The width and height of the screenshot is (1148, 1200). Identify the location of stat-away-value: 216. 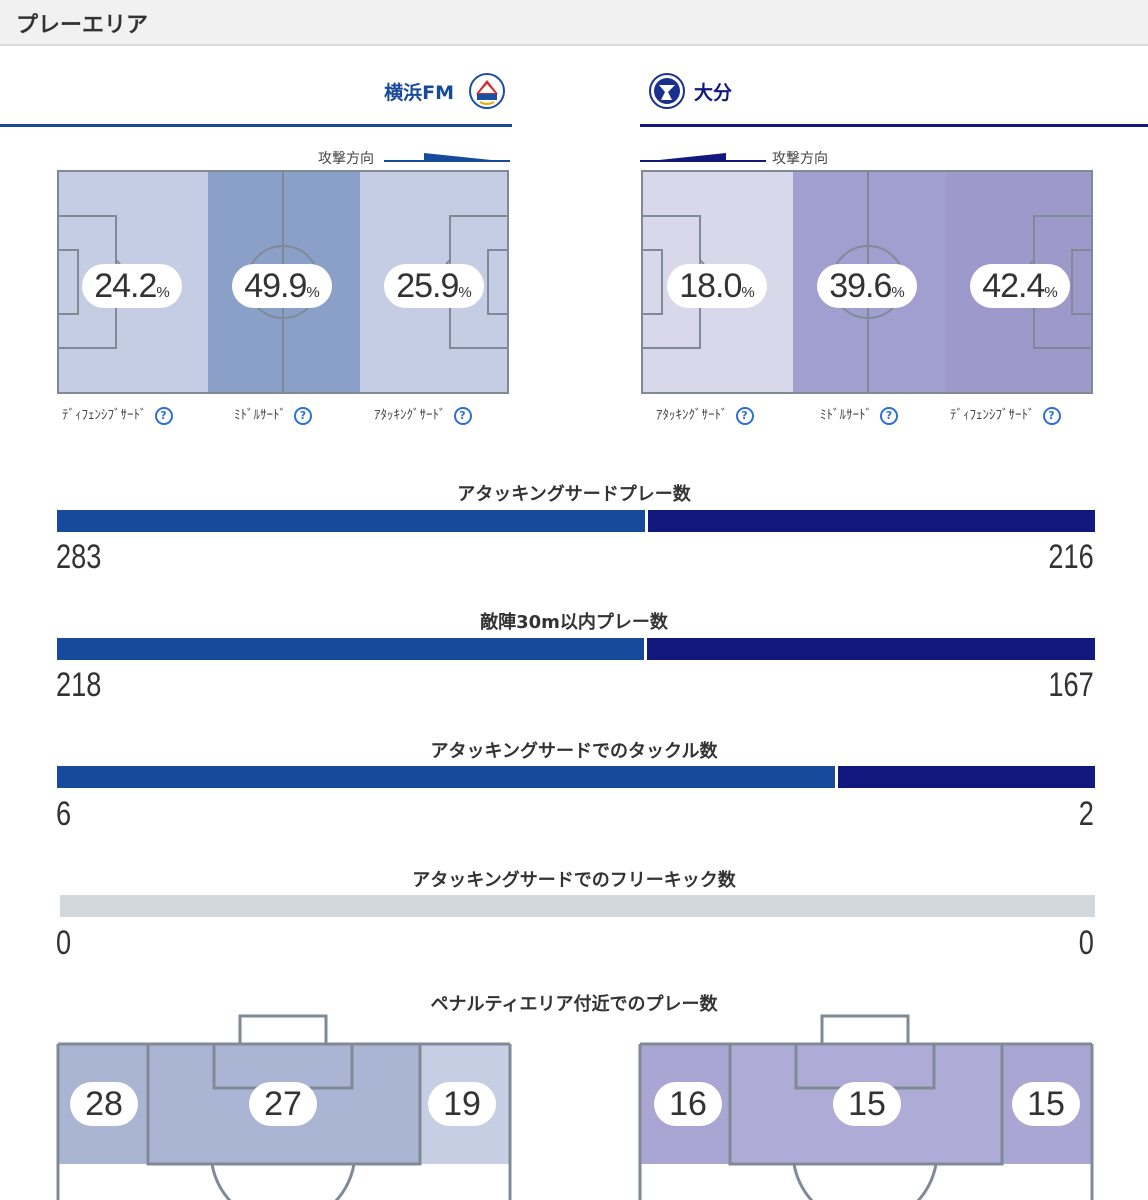
(1071, 557).